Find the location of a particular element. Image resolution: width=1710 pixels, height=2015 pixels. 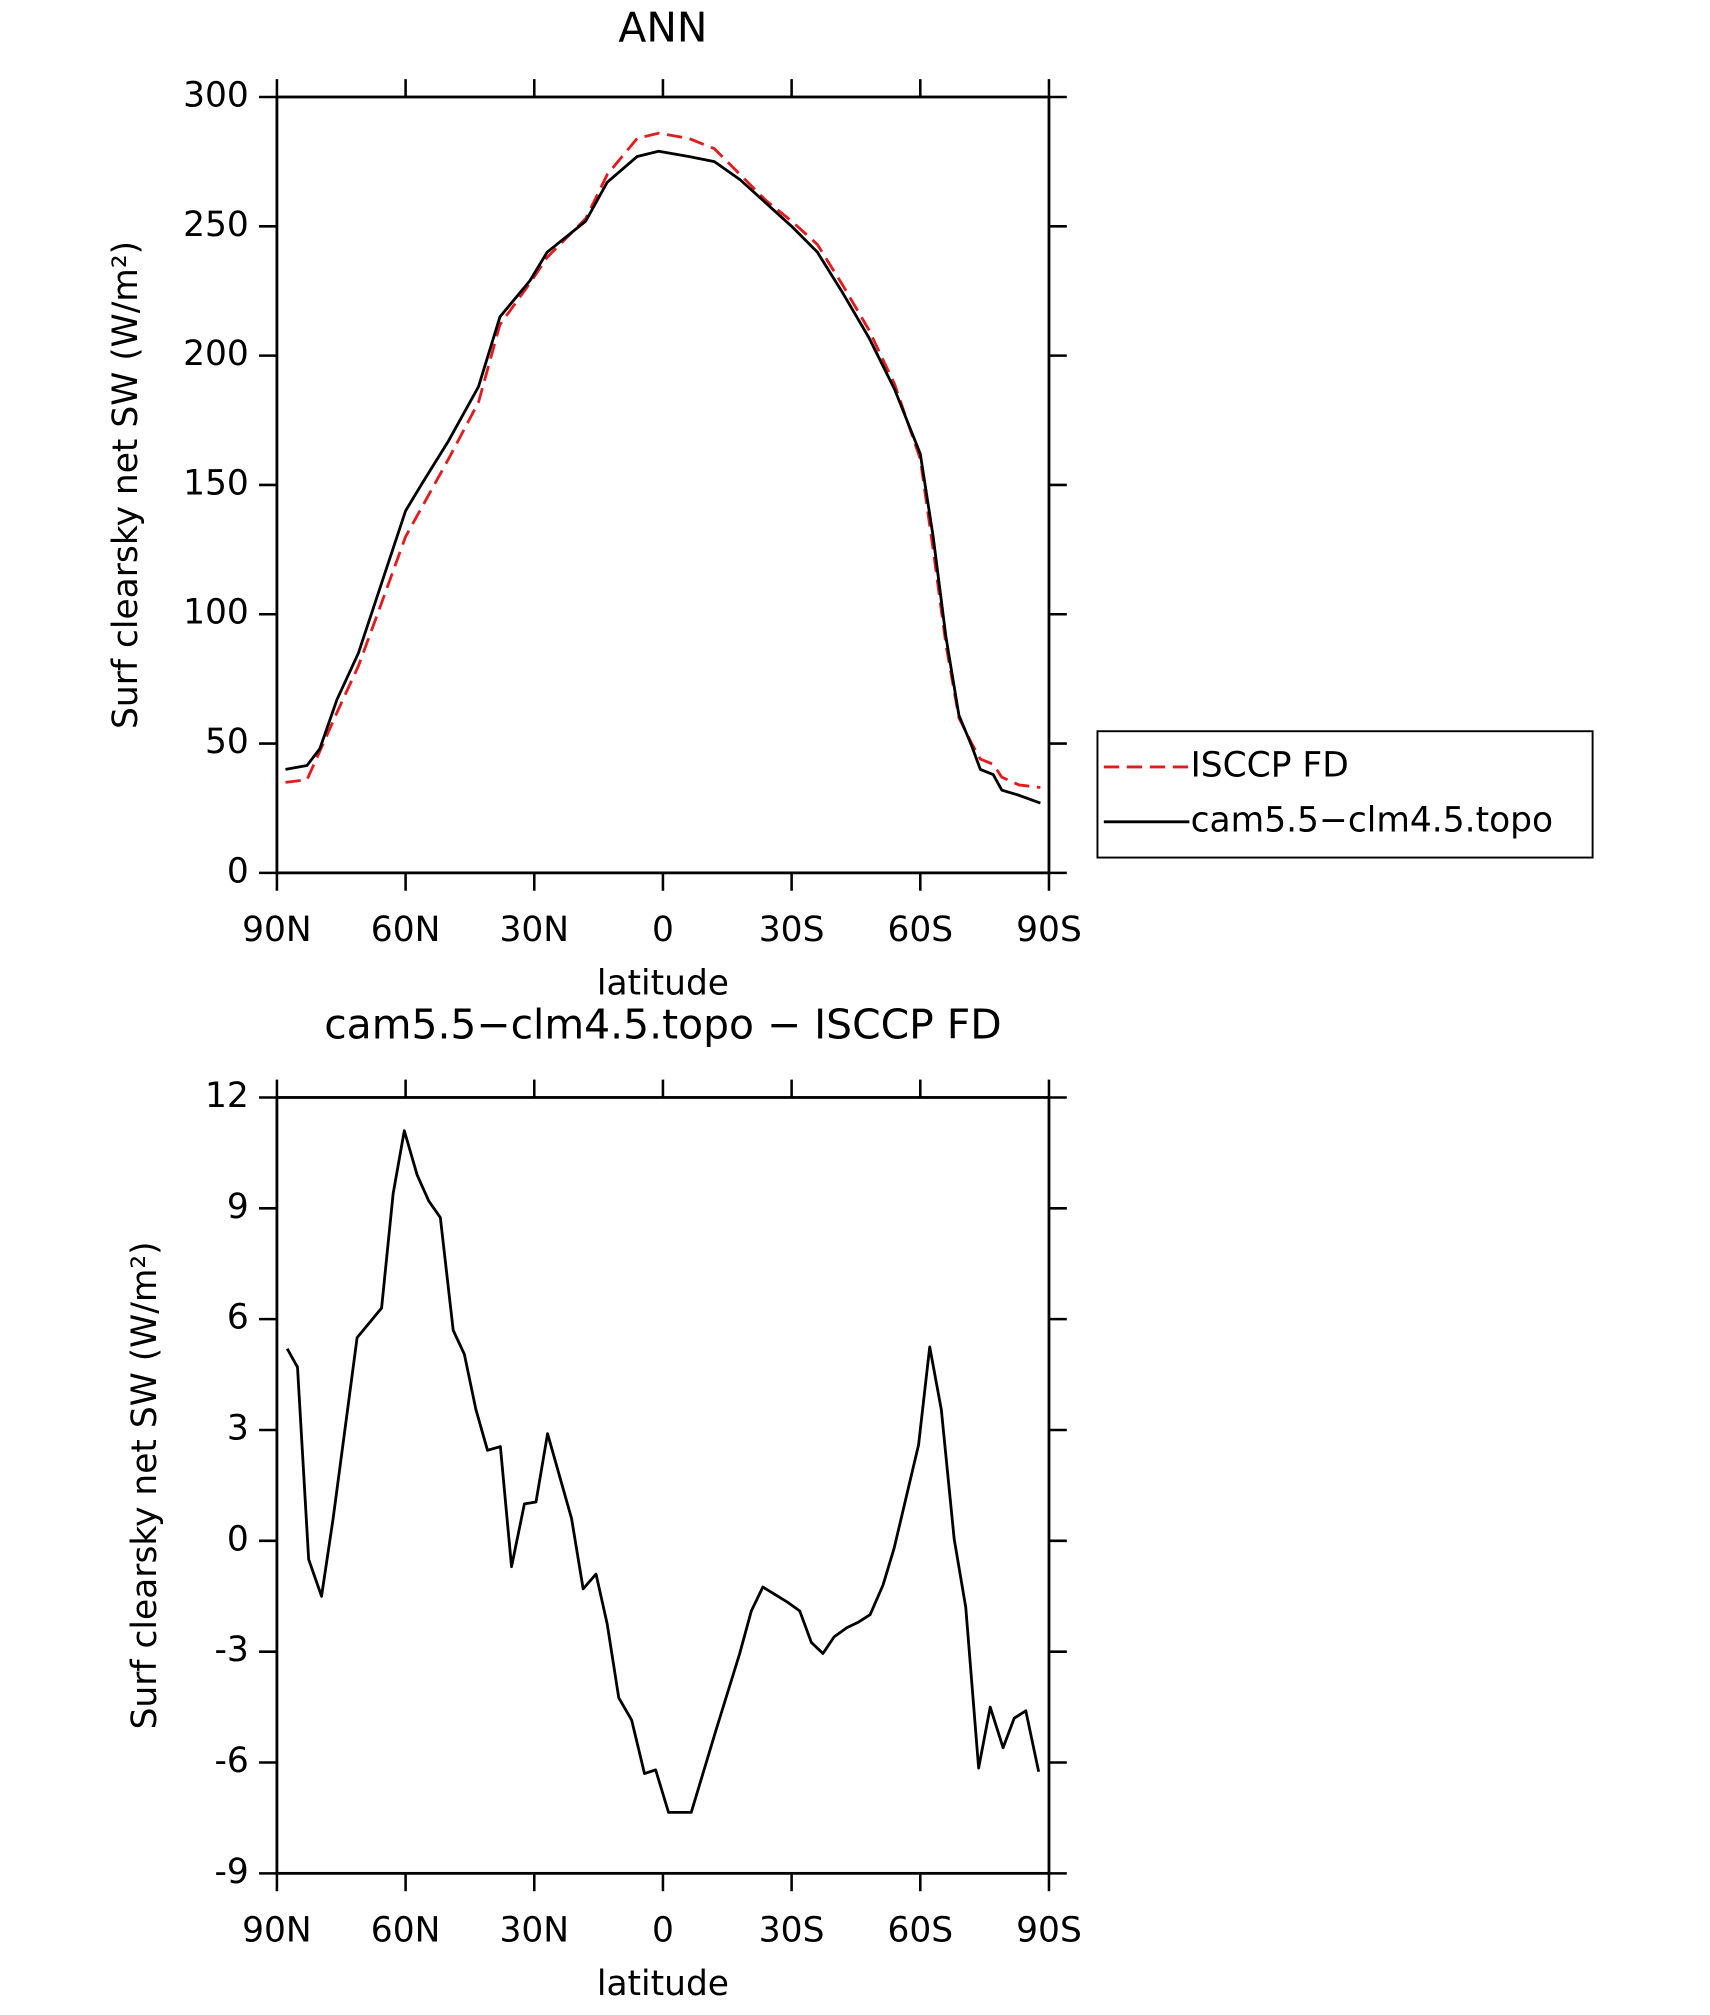

y-tick-label: 6 is located at coordinates (238, 1318).